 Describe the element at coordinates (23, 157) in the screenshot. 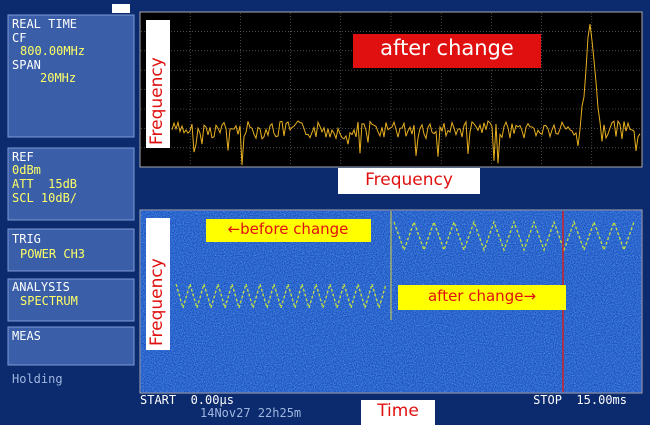

I see `ref-label: REF` at that location.